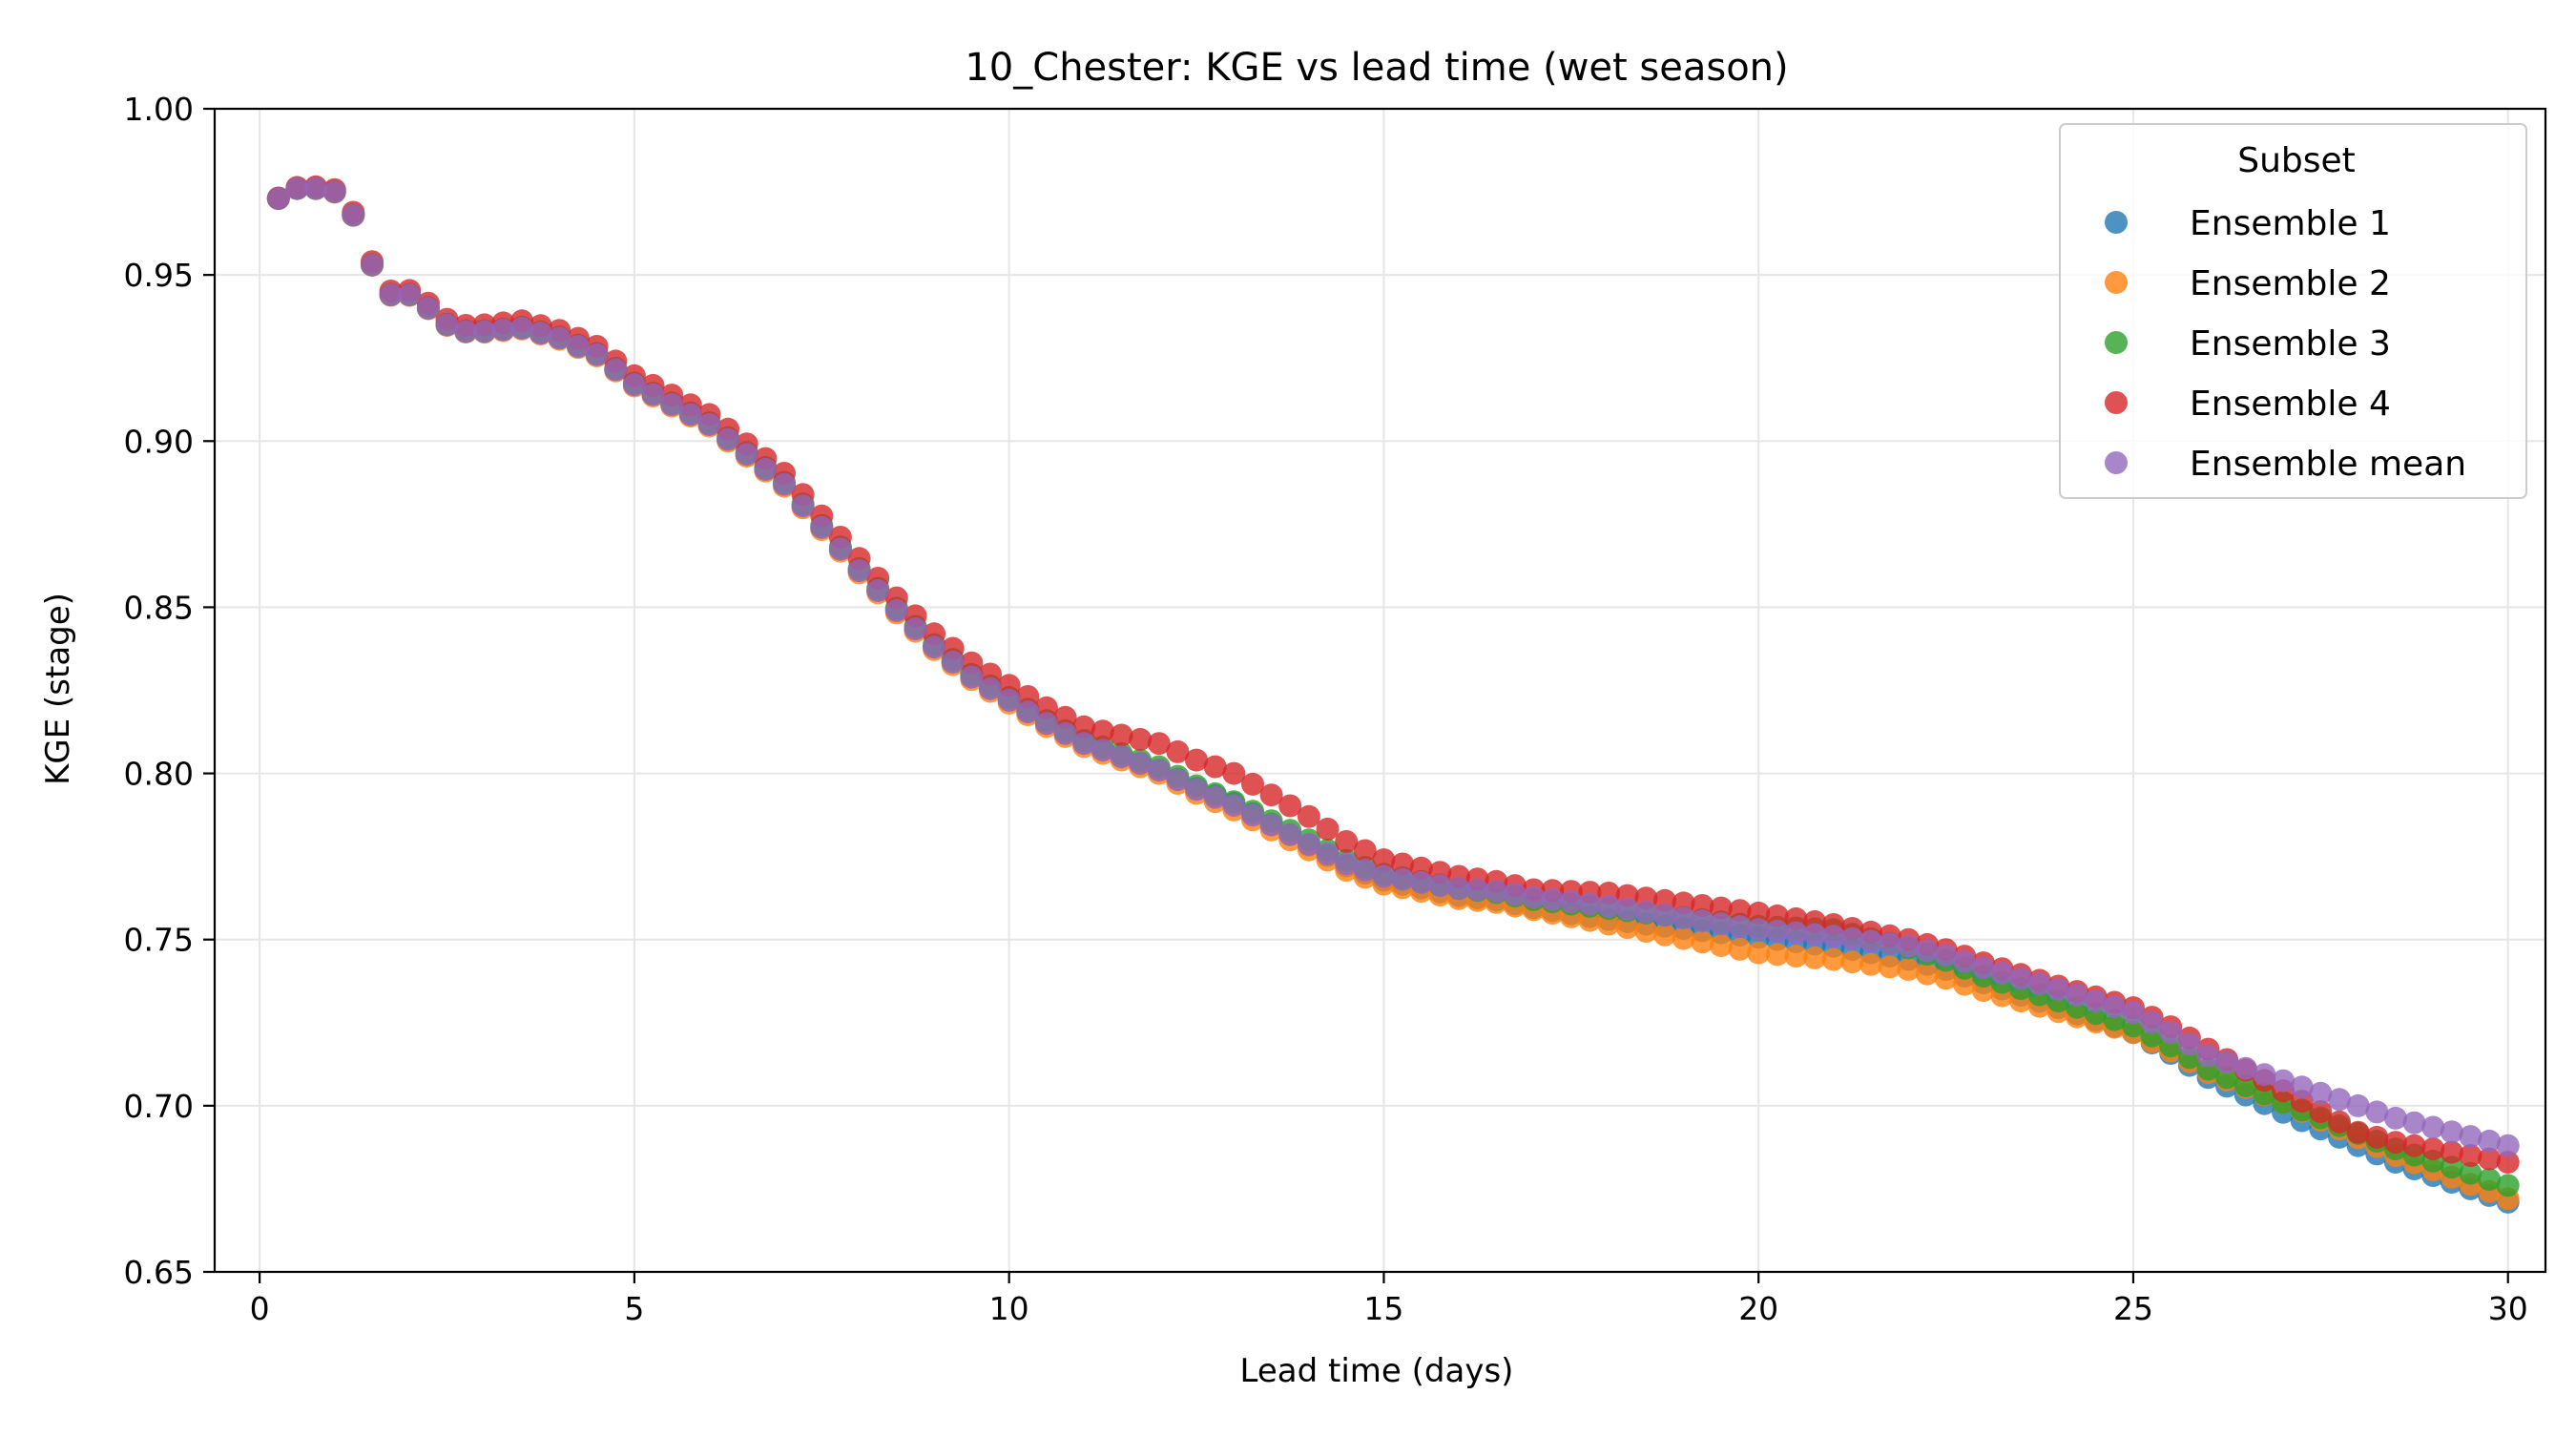 The height and width of the screenshot is (1436, 2576). What do you see at coordinates (159, 607) in the screenshot?
I see `y-tick-label: 0.85` at bounding box center [159, 607].